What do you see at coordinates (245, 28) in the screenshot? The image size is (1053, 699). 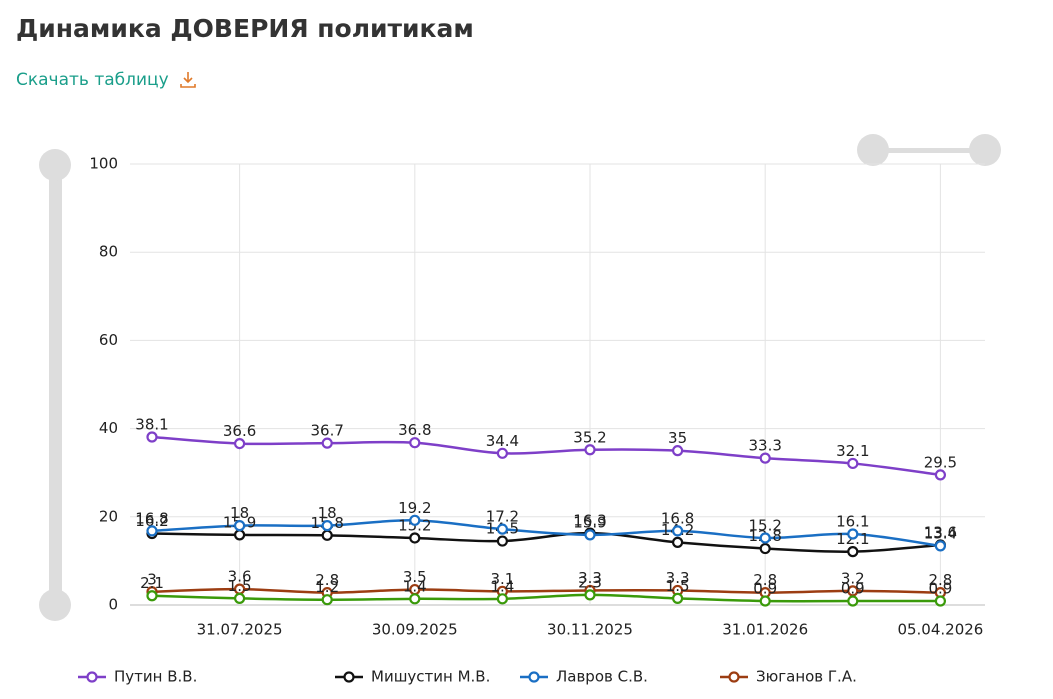 I see `title: Динамика ДОВЕРИЯ политикам` at bounding box center [245, 28].